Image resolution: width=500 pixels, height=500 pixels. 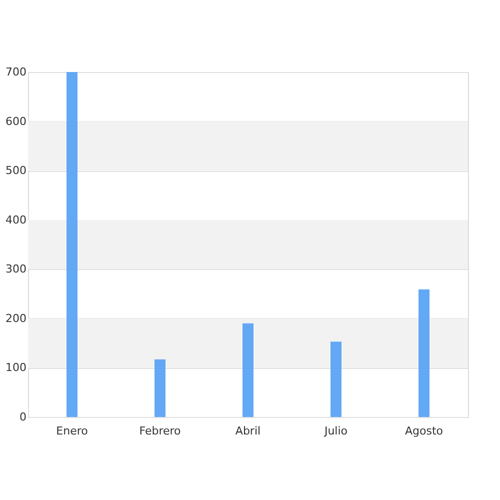 I want to click on x-tick-label: Febrero, so click(x=160, y=431).